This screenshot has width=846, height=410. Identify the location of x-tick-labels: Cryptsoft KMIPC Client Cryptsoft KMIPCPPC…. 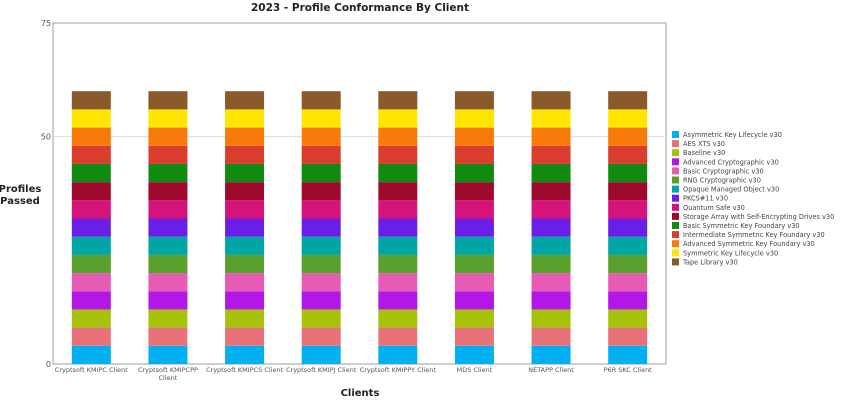
(353, 374).